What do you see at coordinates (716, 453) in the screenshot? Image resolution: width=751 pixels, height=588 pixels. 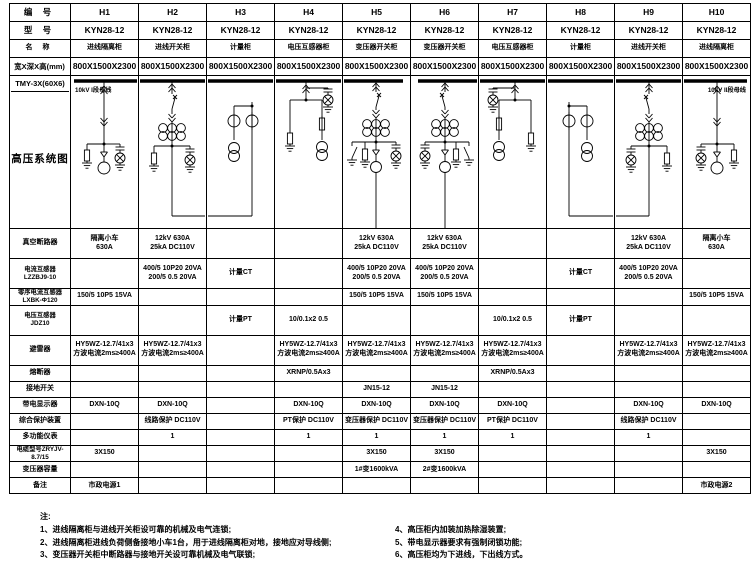 I see `spec-cell-h10: 3X150` at bounding box center [716, 453].